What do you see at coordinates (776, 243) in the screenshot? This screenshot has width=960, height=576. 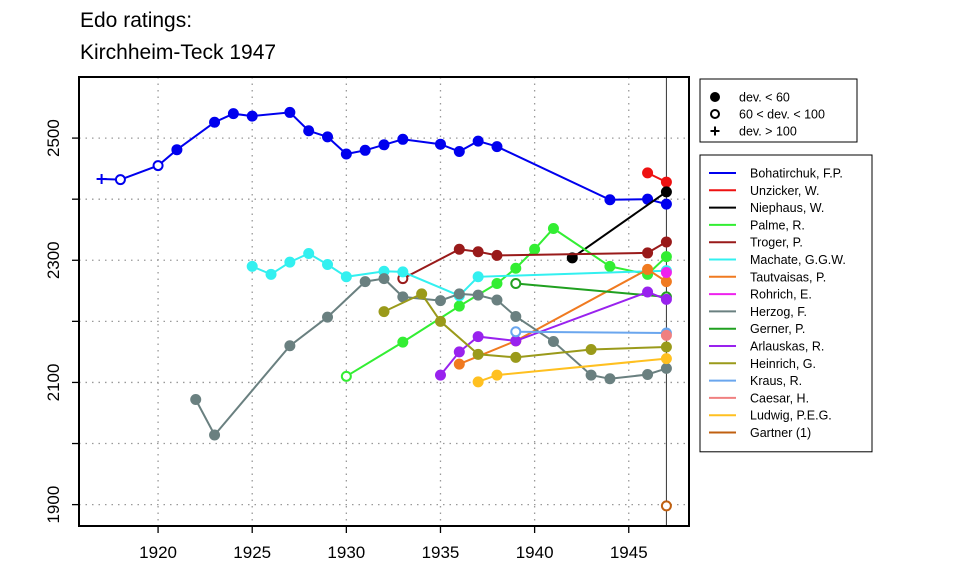 I see `legend-entry-label: Troger, P.` at bounding box center [776, 243].